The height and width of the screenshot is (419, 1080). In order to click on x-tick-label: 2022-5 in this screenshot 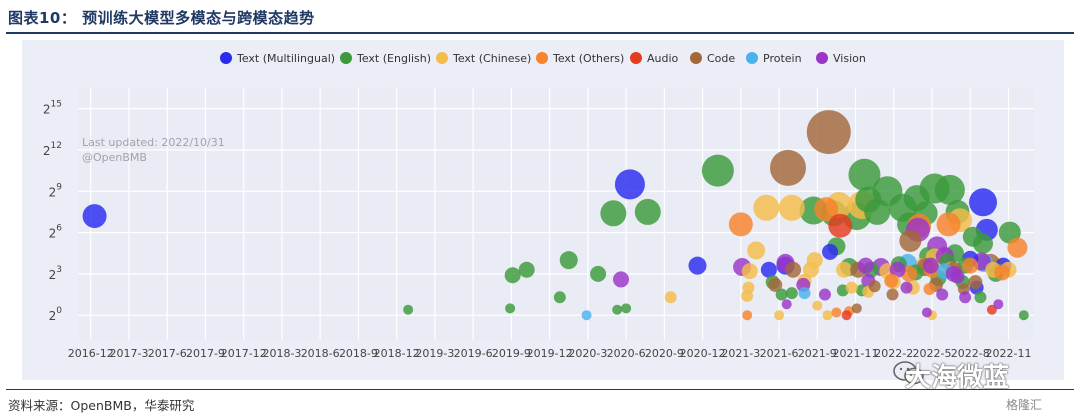, I will do `click(932, 353)`.